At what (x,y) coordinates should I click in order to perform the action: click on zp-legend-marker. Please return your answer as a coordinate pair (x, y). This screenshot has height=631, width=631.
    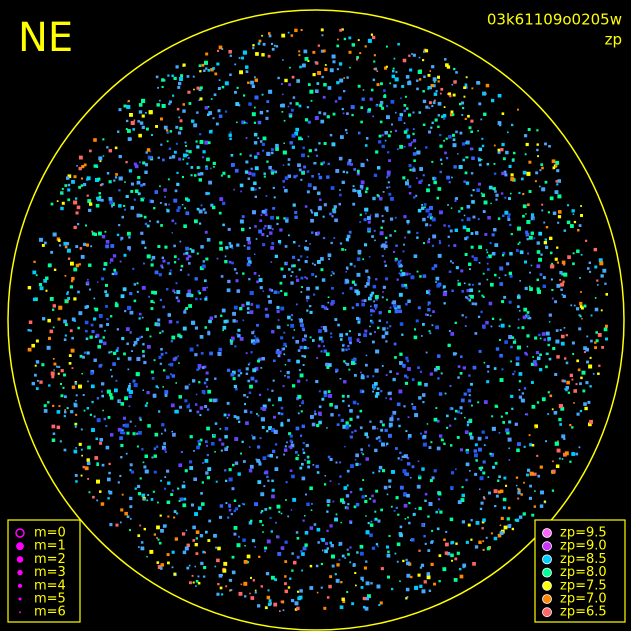
    Looking at the image, I should click on (547, 533).